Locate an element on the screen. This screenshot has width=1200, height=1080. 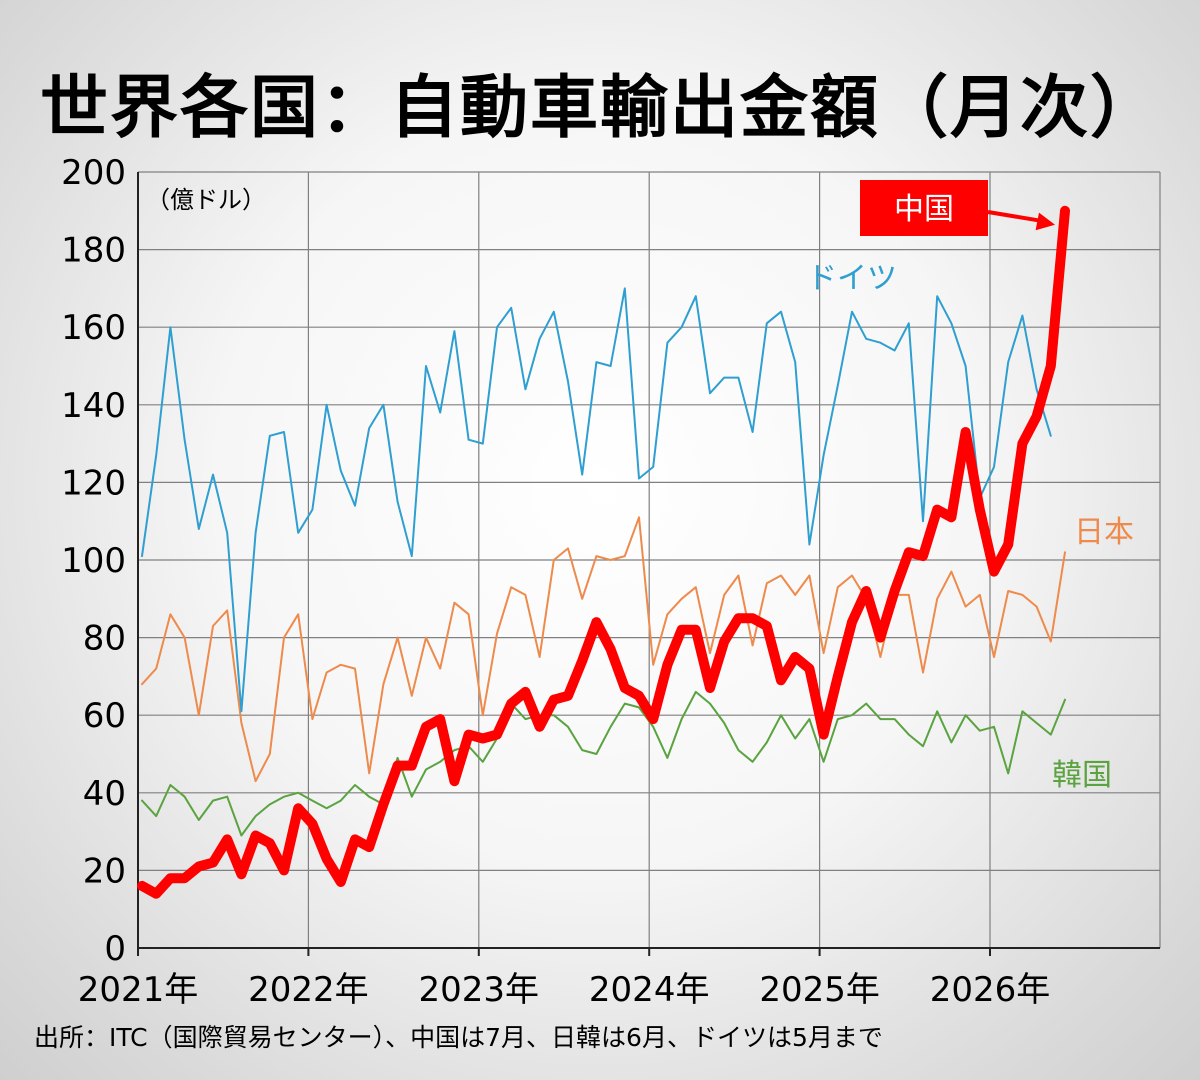
series-label-china: 中国 is located at coordinates (924, 209).